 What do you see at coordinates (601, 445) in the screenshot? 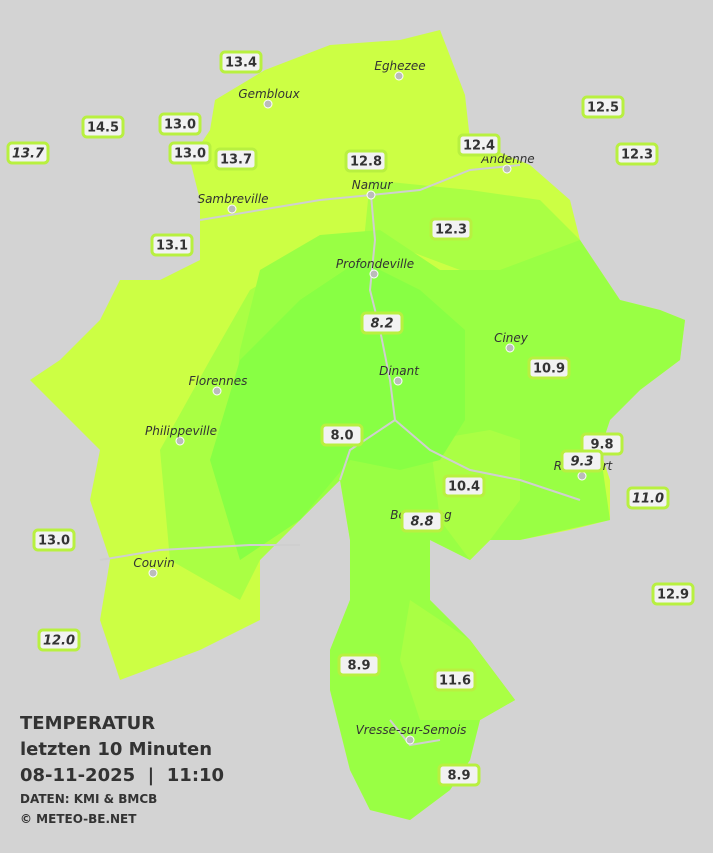
I see `station-value: 9.8` at bounding box center [601, 445].